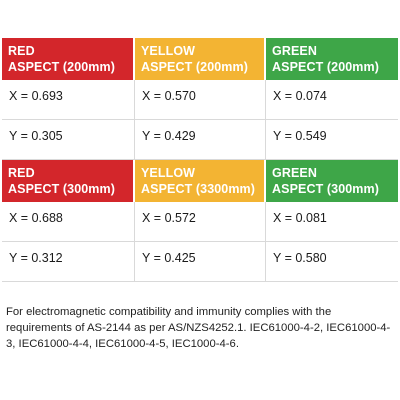 The image size is (400, 400). What do you see at coordinates (332, 140) in the screenshot?
I see `cell-green-200mm-y: Y = 0.549` at bounding box center [332, 140].